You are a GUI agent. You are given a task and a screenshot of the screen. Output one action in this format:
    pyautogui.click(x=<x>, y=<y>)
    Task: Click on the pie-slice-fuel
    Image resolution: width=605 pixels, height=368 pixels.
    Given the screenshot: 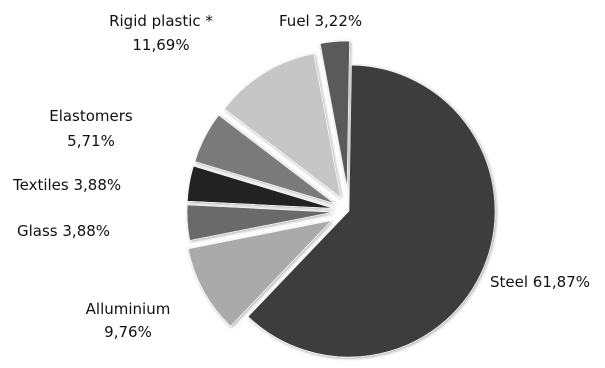 What is the action you would take?
    pyautogui.click(x=334, y=114)
    